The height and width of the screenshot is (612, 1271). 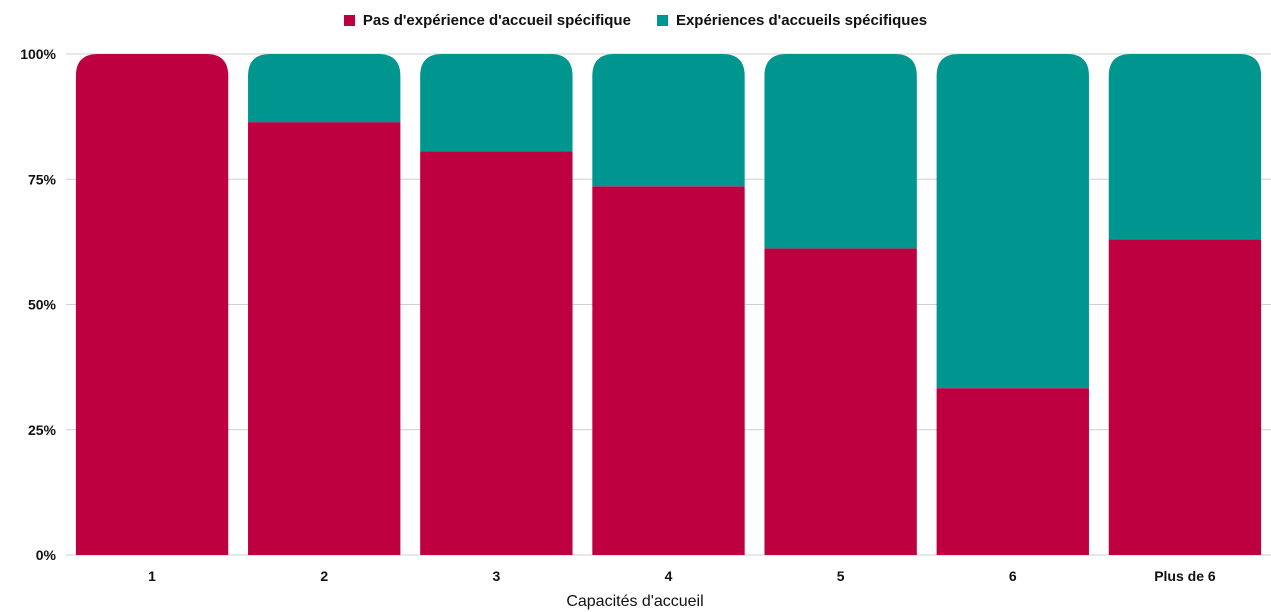 I want to click on y-tick-label: 100%, so click(x=38, y=54).